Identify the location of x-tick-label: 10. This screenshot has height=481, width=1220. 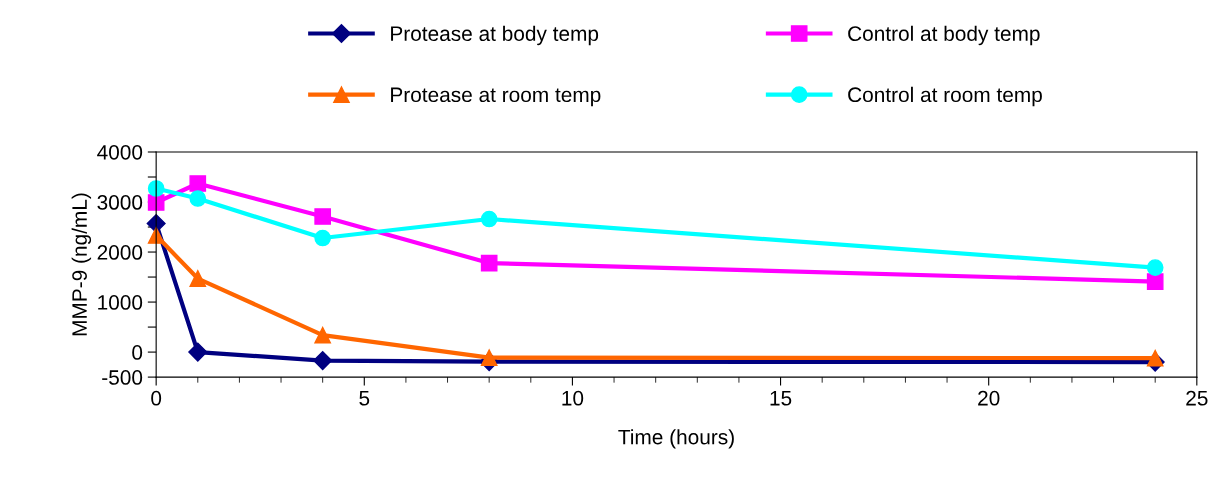
(573, 398).